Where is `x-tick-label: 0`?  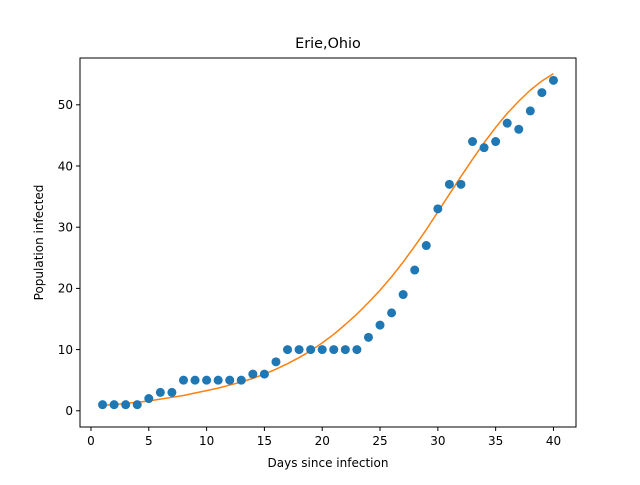 x-tick-label: 0 is located at coordinates (91, 441).